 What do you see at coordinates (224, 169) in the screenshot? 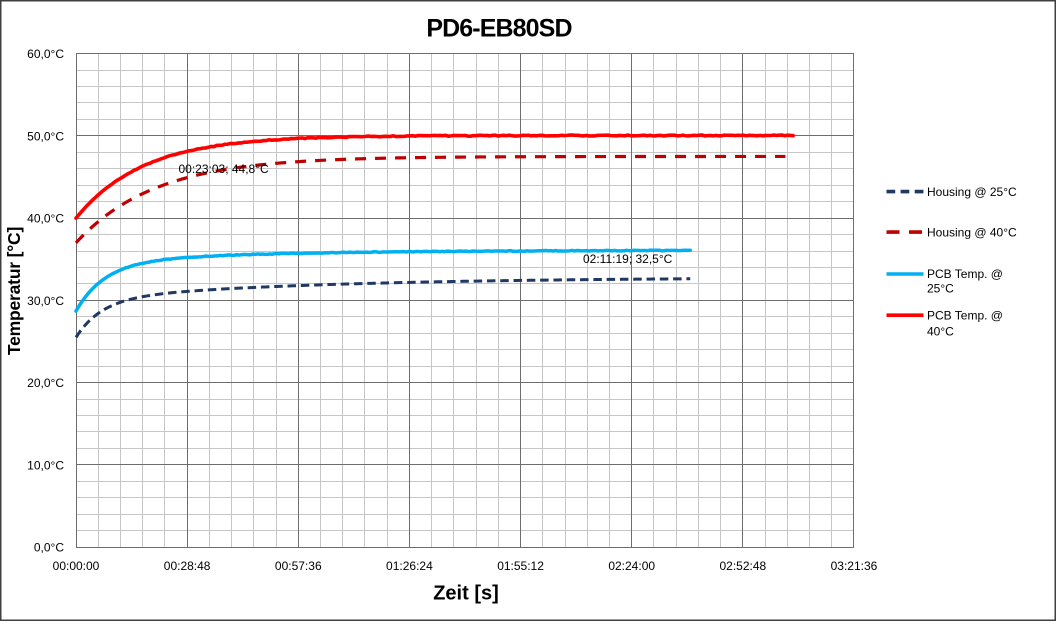
I see `svg-text: 00:23:03; 44,8°C` at bounding box center [224, 169].